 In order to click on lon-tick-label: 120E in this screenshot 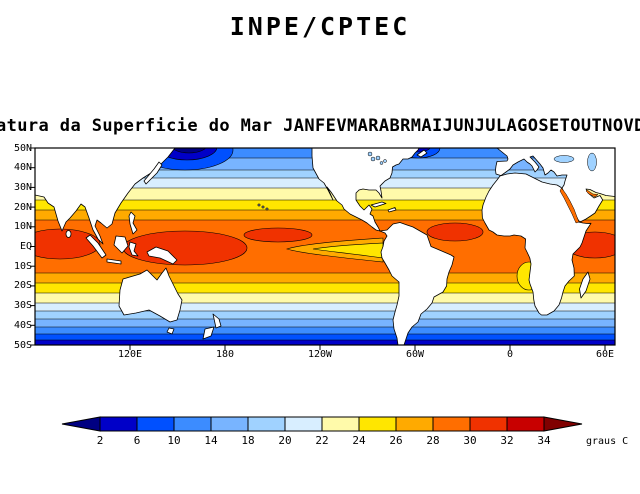, I will do `click(130, 354)`.